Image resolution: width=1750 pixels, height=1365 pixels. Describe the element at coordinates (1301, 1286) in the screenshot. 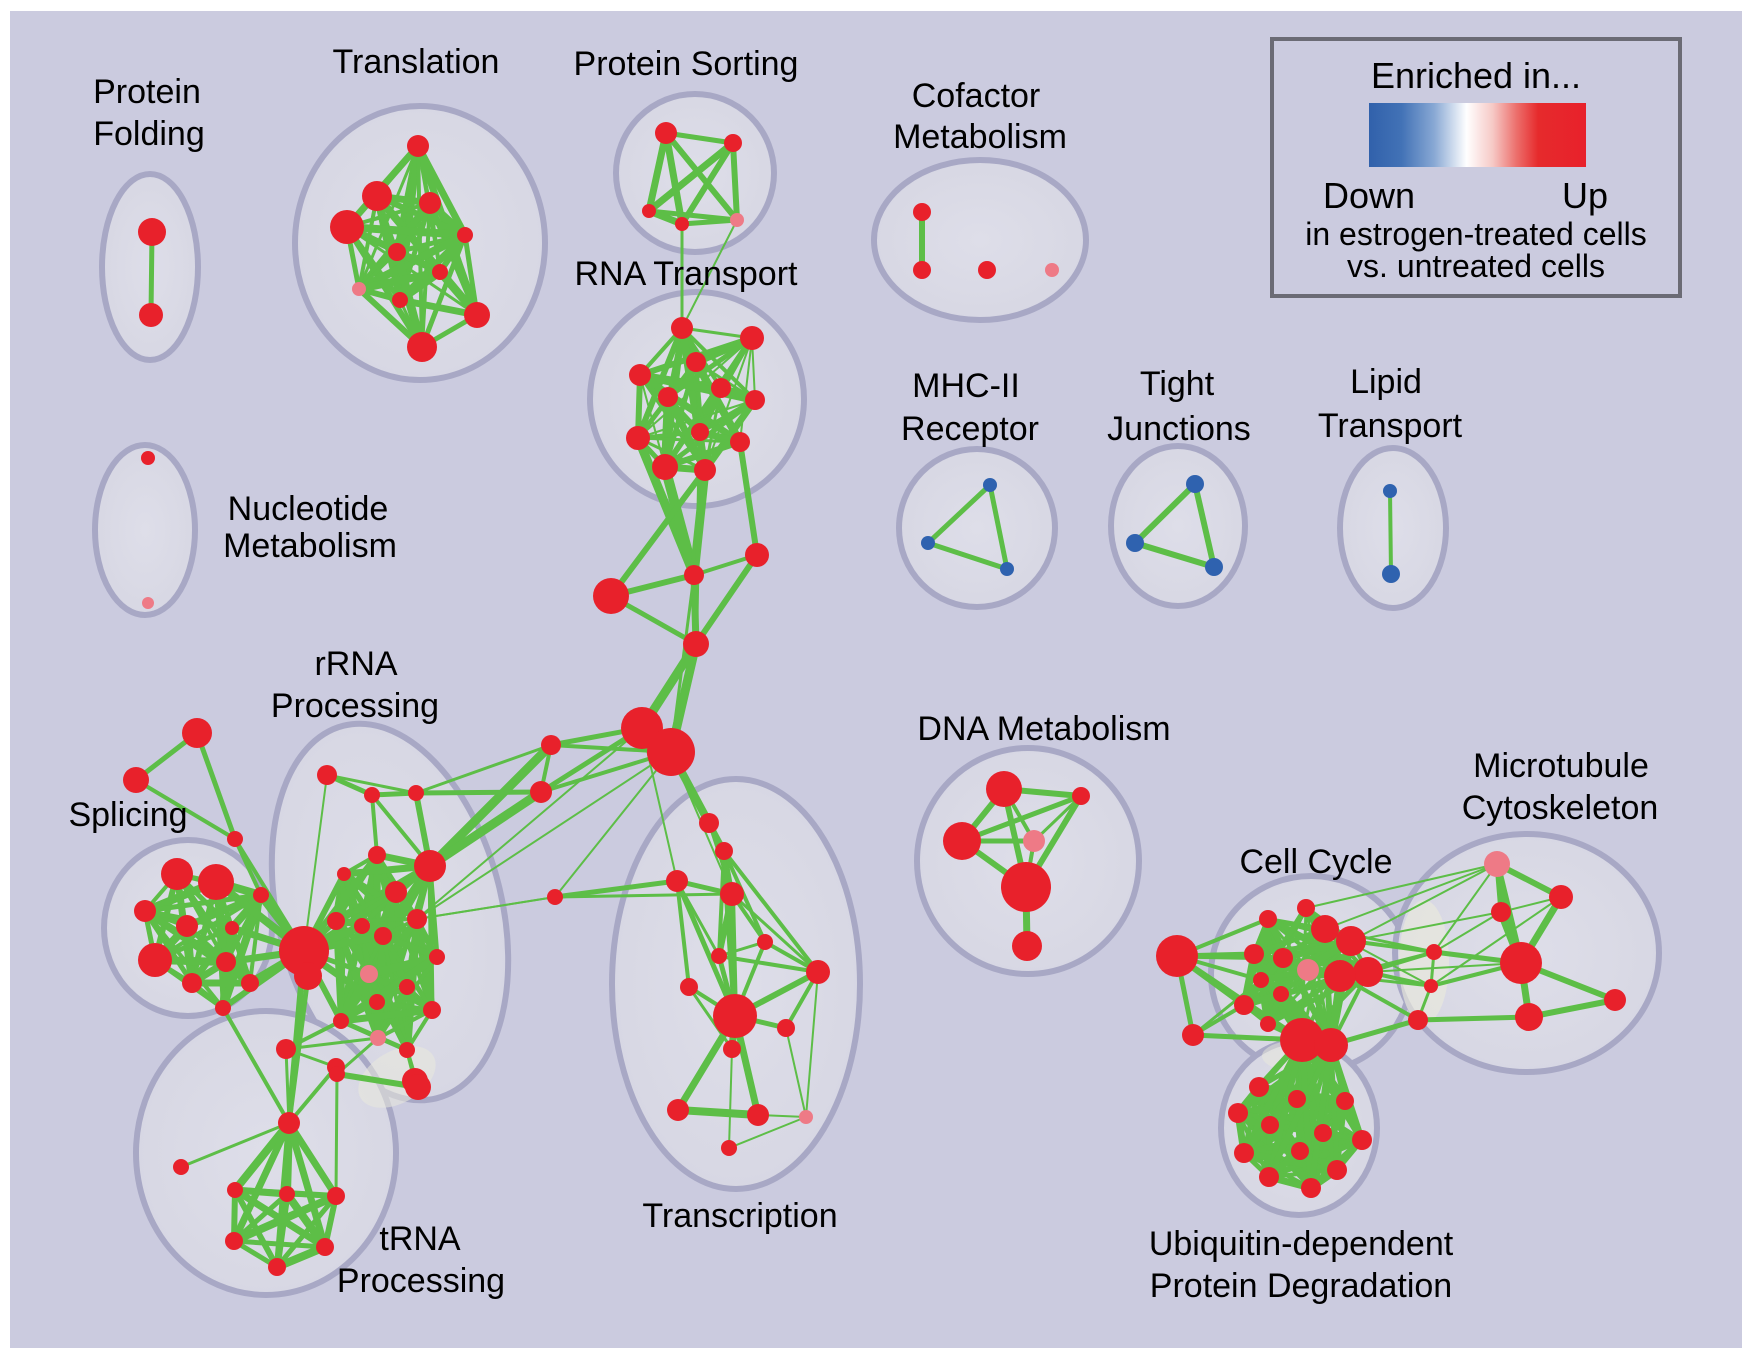

I see `svg-text: Protein Degradation` at that location.